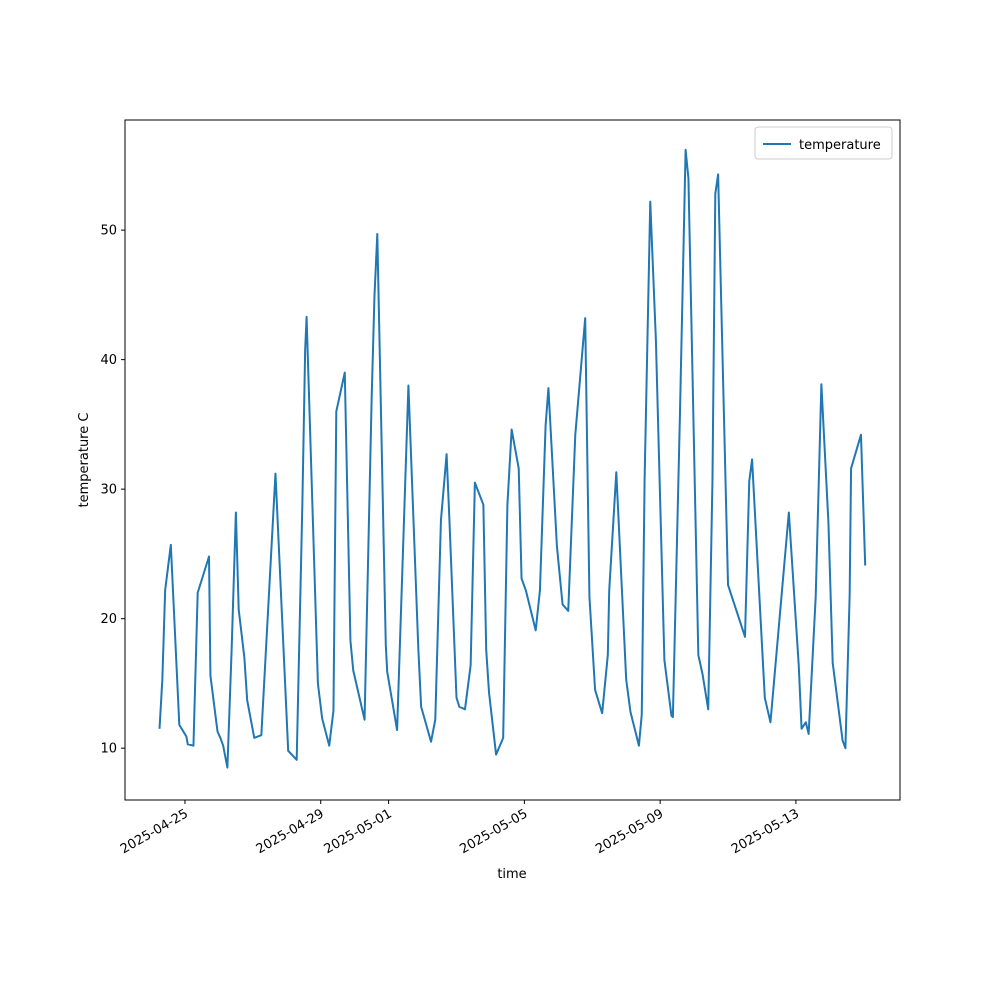  I want to click on y-tick-label: 20, so click(108, 619).